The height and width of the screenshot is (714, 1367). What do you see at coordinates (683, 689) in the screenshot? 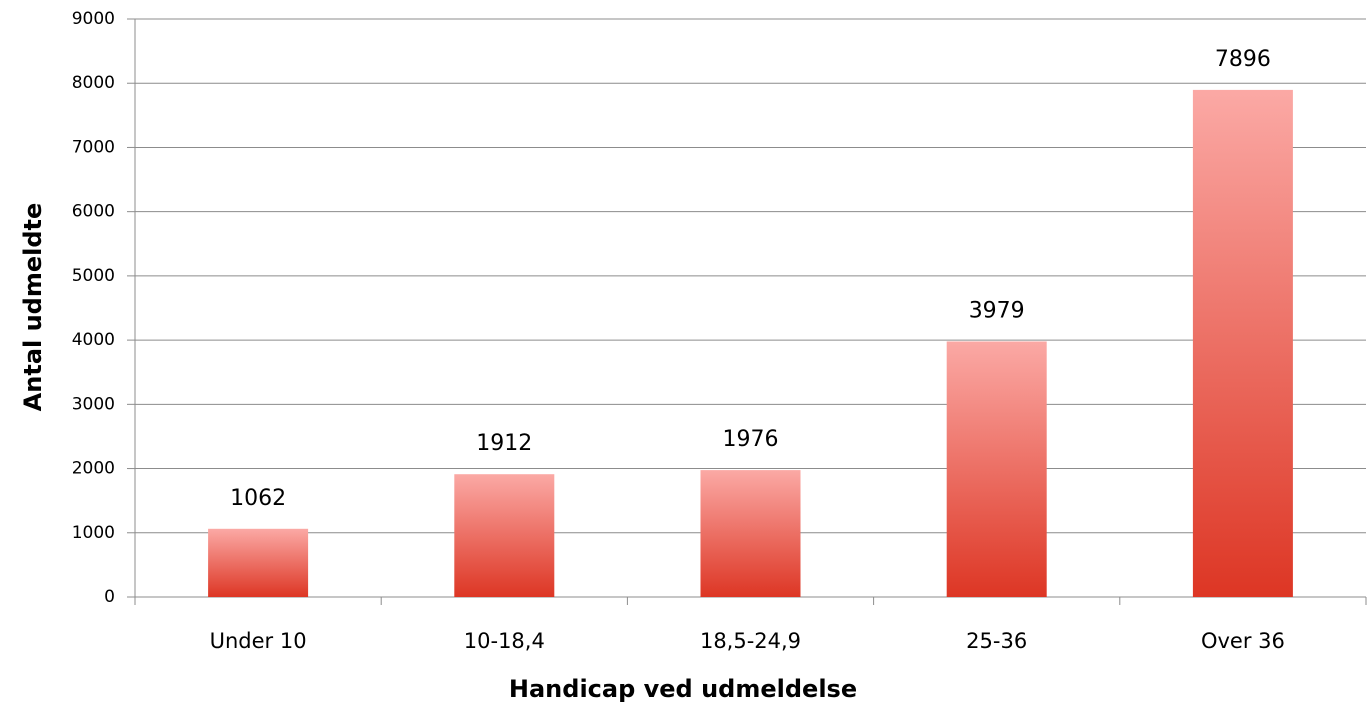
I see `x-axis-title: Handicap ved udmeldelse` at bounding box center [683, 689].